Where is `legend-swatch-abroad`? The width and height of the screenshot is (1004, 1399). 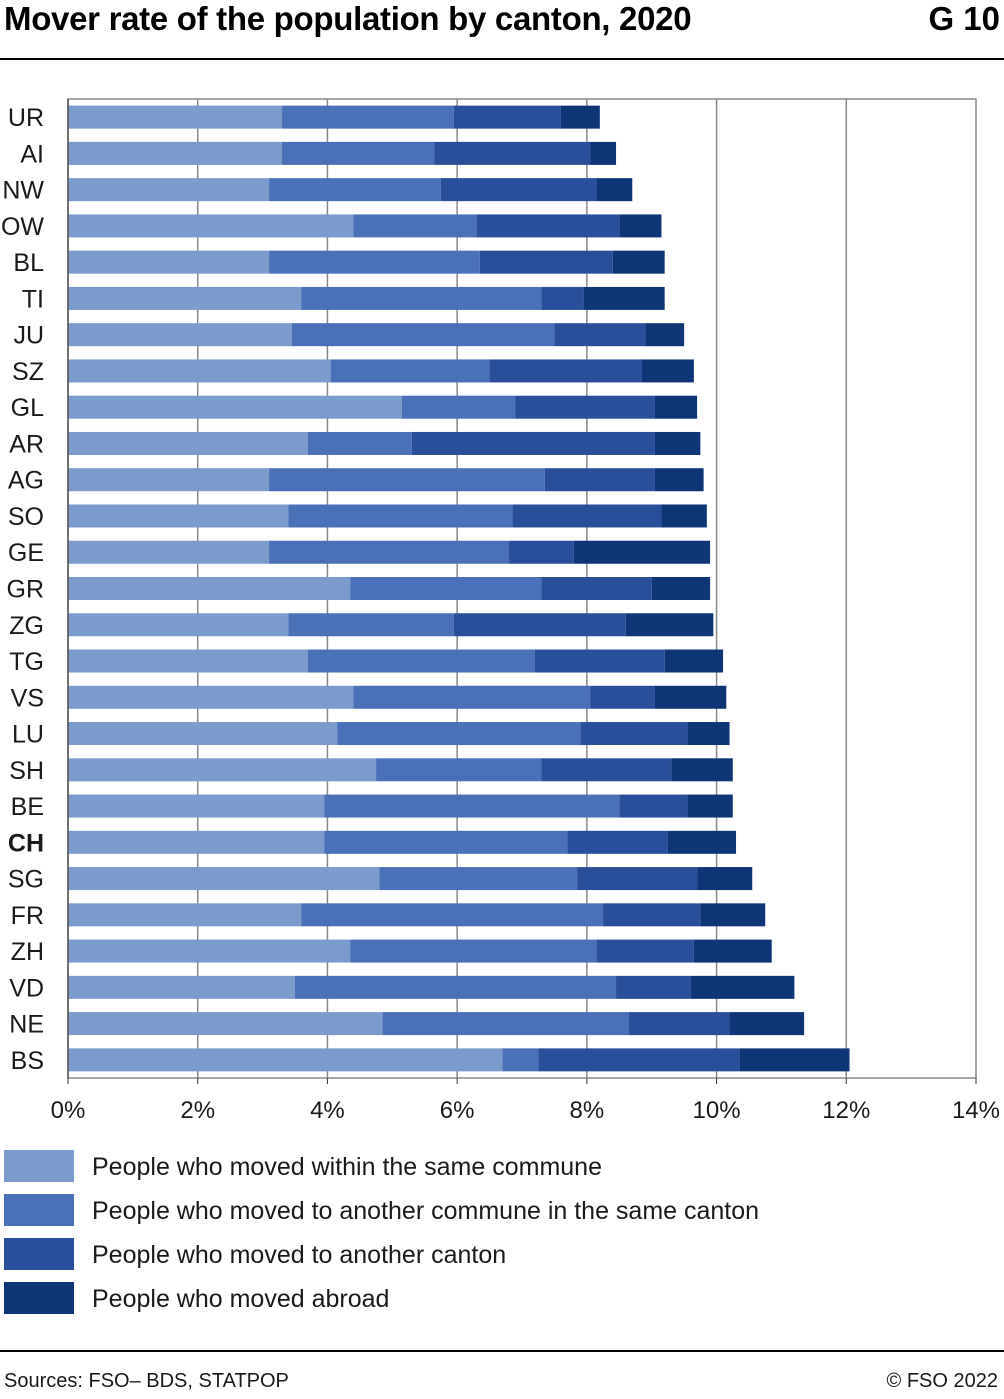 legend-swatch-abroad is located at coordinates (39, 1298).